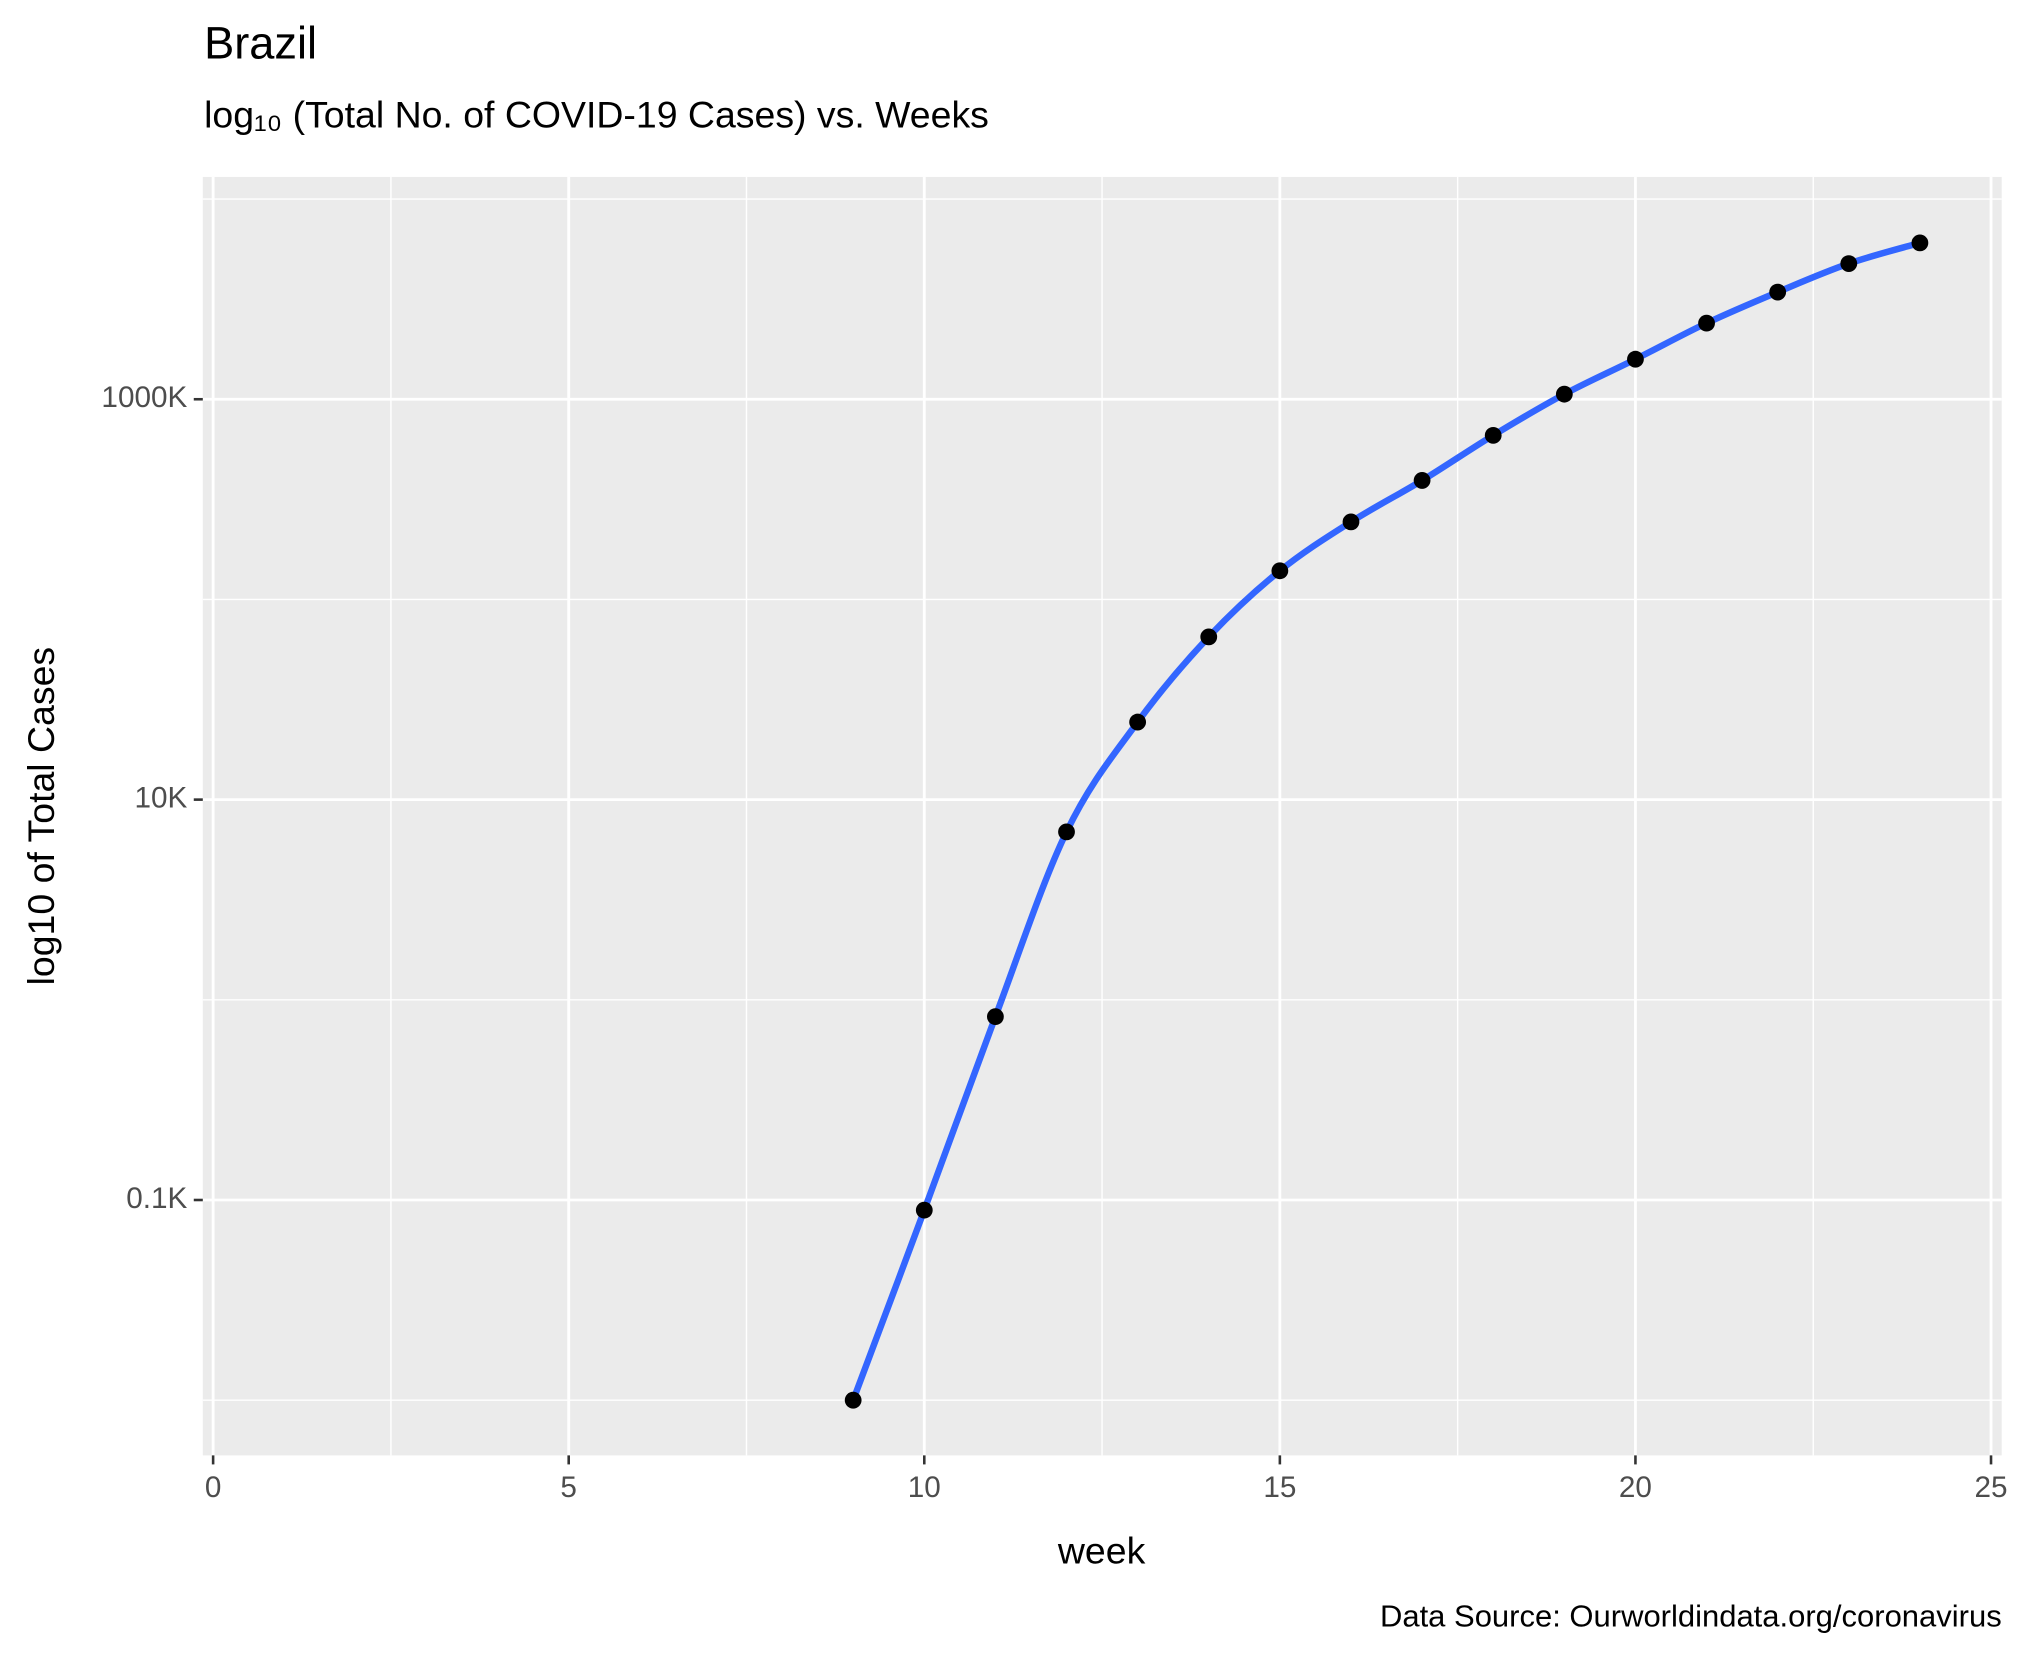 The width and height of the screenshot is (2025, 1662). I want to click on y-tick-label: 10K, so click(160, 797).